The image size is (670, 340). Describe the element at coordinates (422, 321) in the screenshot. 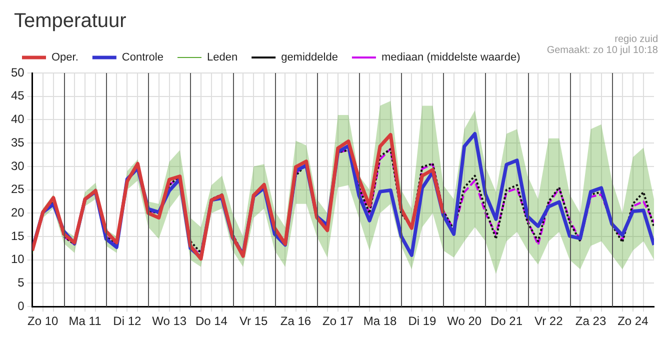

I see `x-tick-label: Di 19` at that location.